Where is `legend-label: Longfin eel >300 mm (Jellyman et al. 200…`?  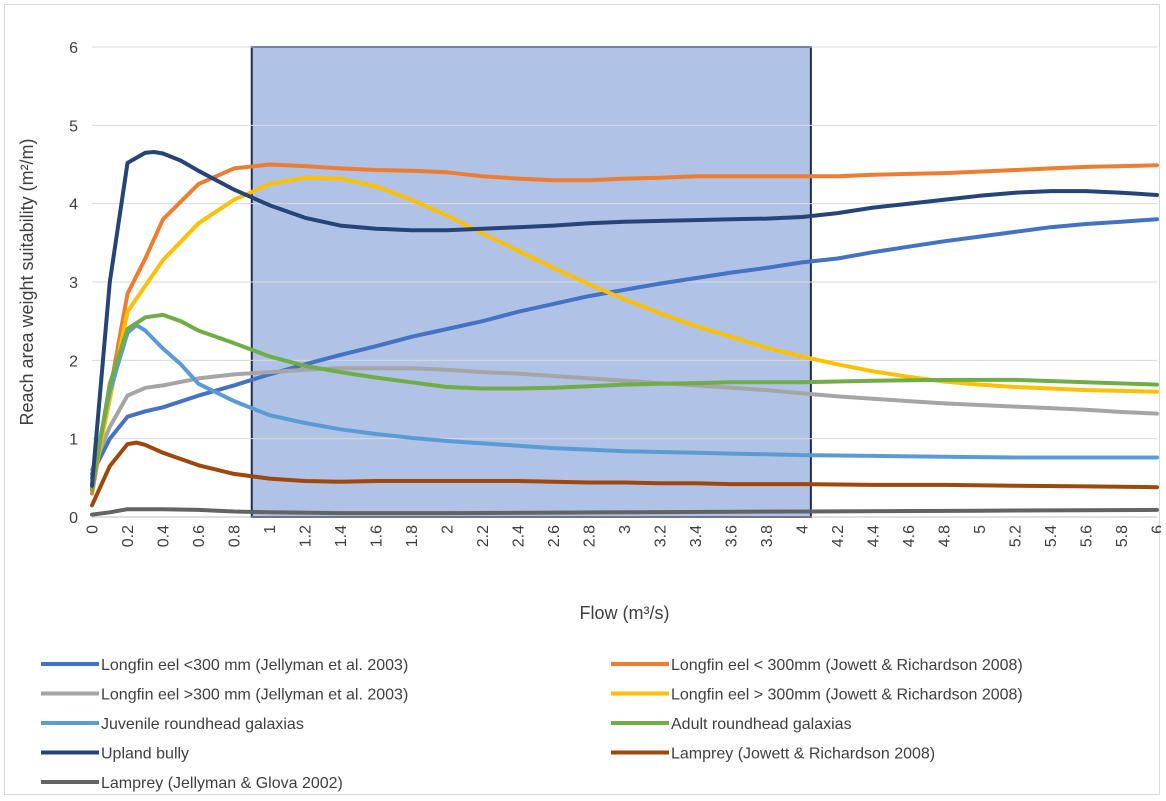 legend-label: Longfin eel >300 mm (Jellyman et al. 200… is located at coordinates (254, 695).